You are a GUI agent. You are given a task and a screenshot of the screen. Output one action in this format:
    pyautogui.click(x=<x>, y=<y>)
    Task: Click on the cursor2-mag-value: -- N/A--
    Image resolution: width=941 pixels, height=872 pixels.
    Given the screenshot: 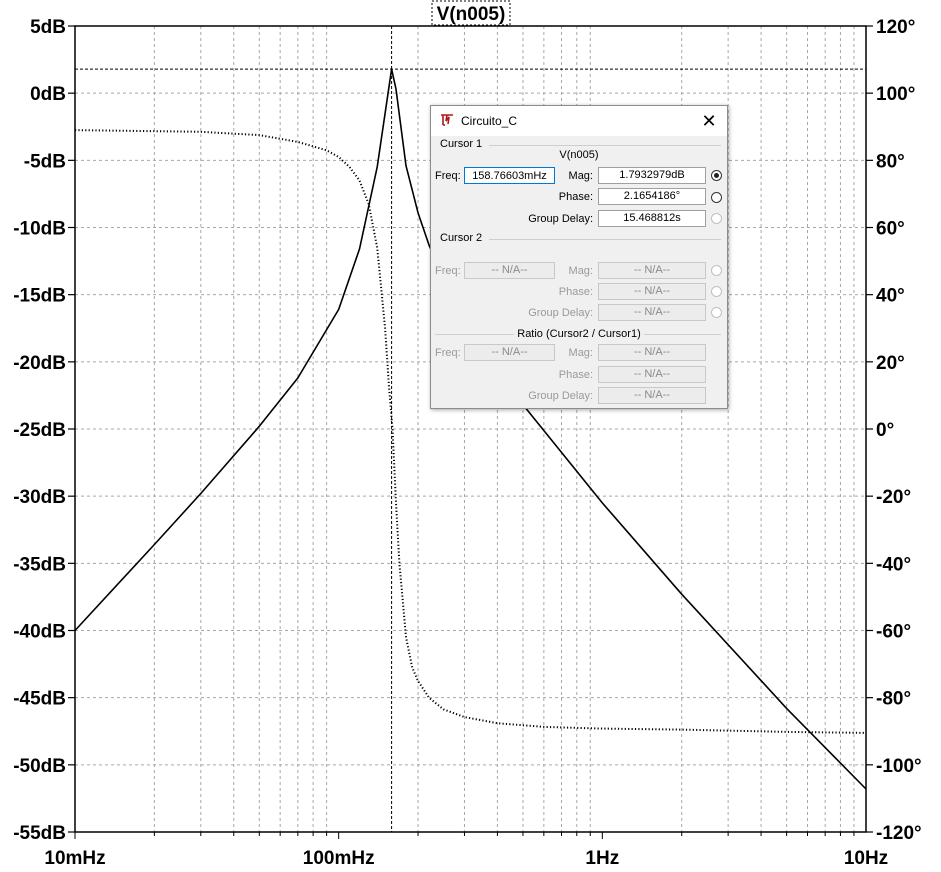 What is the action you would take?
    pyautogui.click(x=652, y=270)
    